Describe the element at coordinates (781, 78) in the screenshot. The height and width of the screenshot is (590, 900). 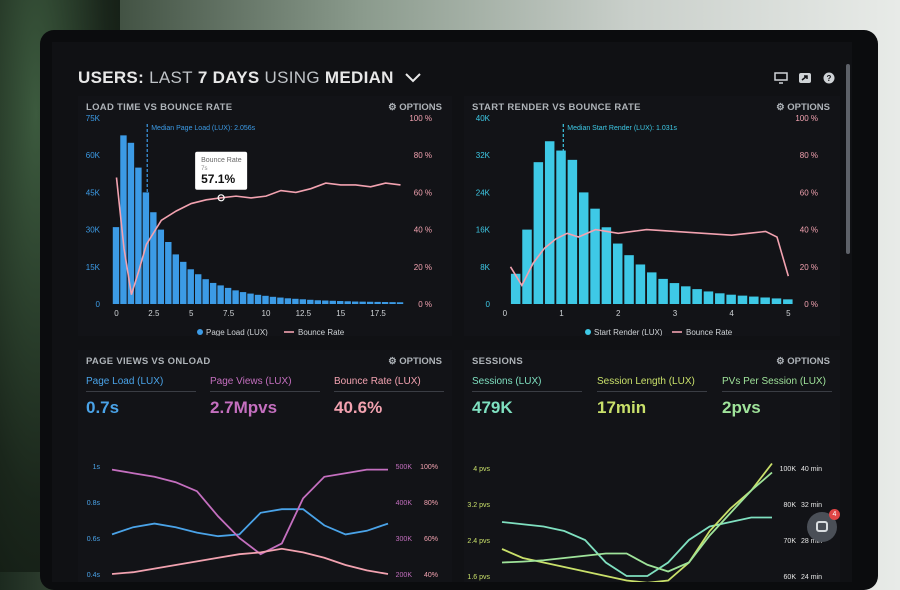
I see `monitor-icon` at that location.